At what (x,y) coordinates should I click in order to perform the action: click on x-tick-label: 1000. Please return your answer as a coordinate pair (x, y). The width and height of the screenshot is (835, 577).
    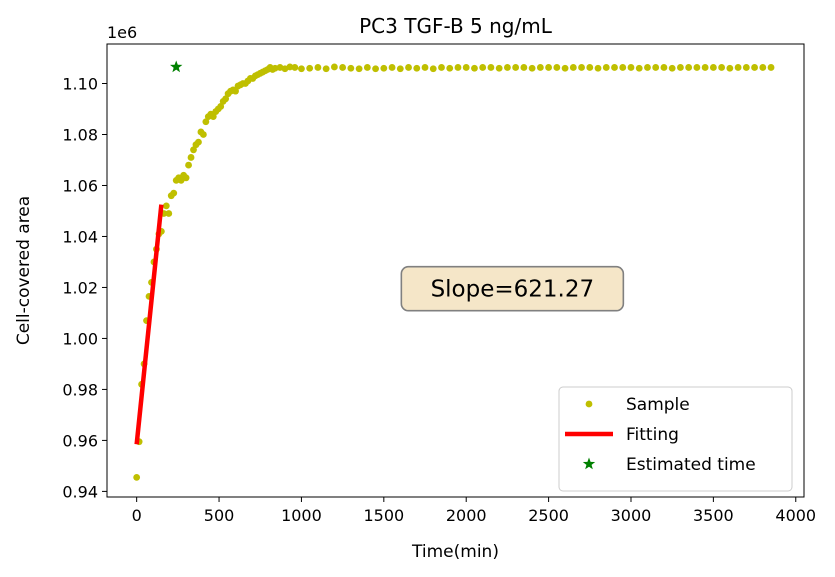
    Looking at the image, I should click on (301, 515).